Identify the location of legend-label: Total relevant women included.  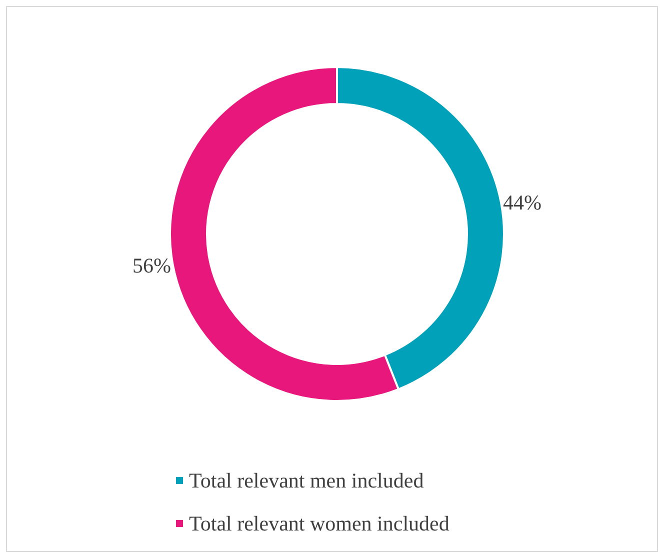
(319, 524).